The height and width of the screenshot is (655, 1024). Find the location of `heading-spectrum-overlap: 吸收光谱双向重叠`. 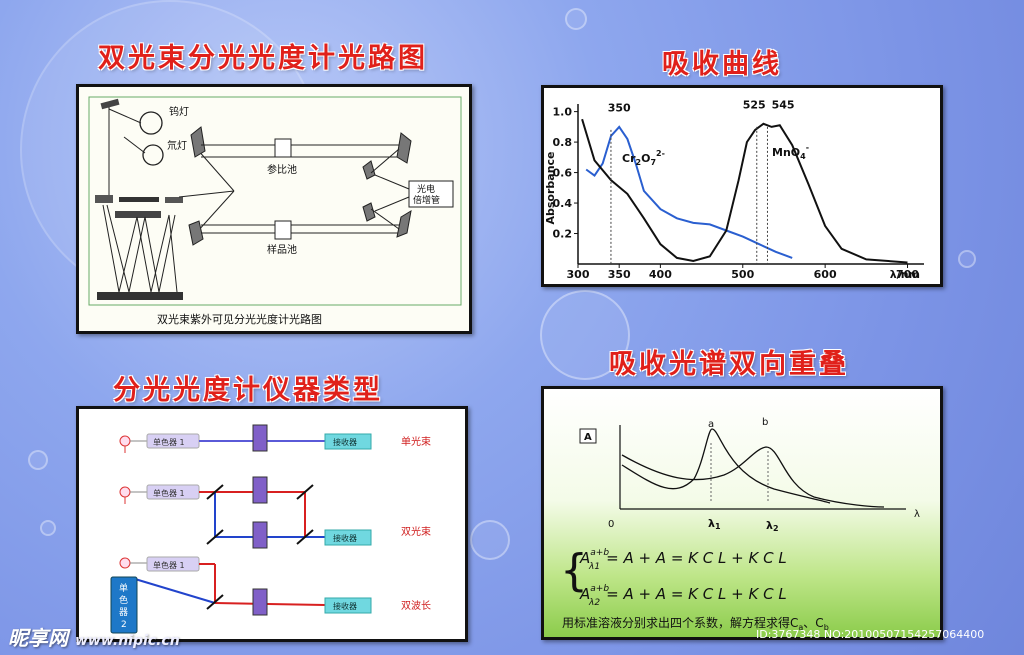

heading-spectrum-overlap: 吸收光谱双向重叠 is located at coordinates (729, 364).